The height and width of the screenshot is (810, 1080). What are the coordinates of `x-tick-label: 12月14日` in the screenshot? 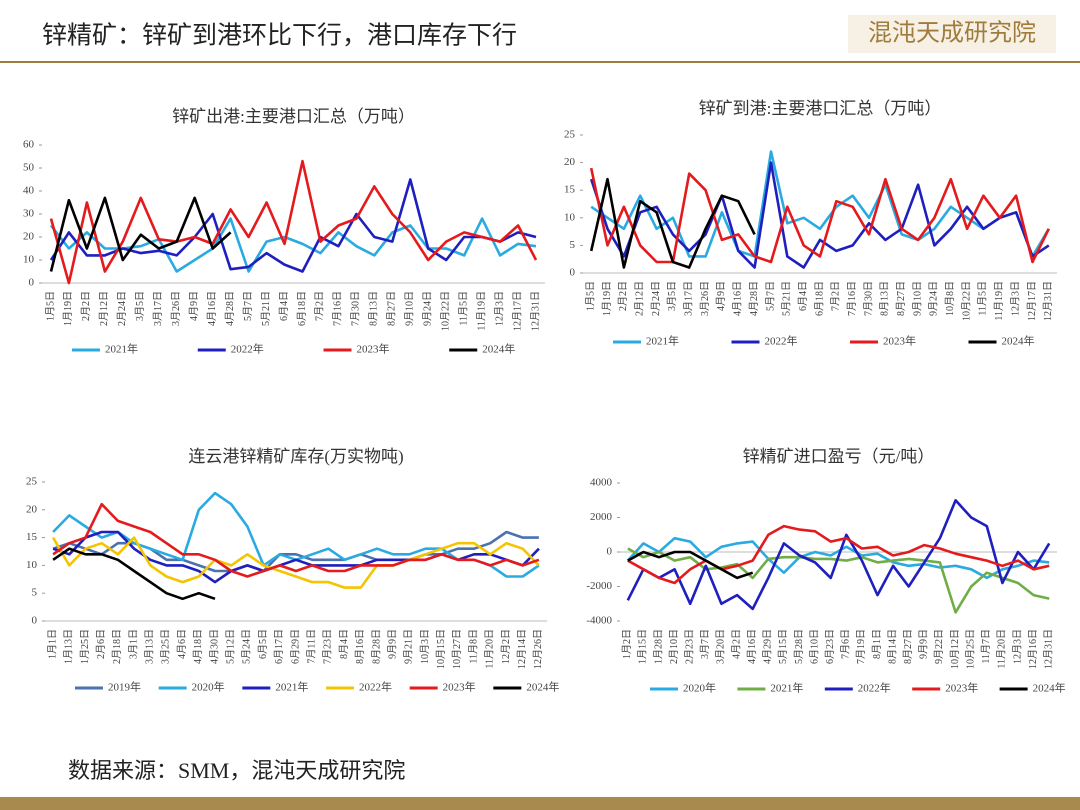 It's located at (522, 649).